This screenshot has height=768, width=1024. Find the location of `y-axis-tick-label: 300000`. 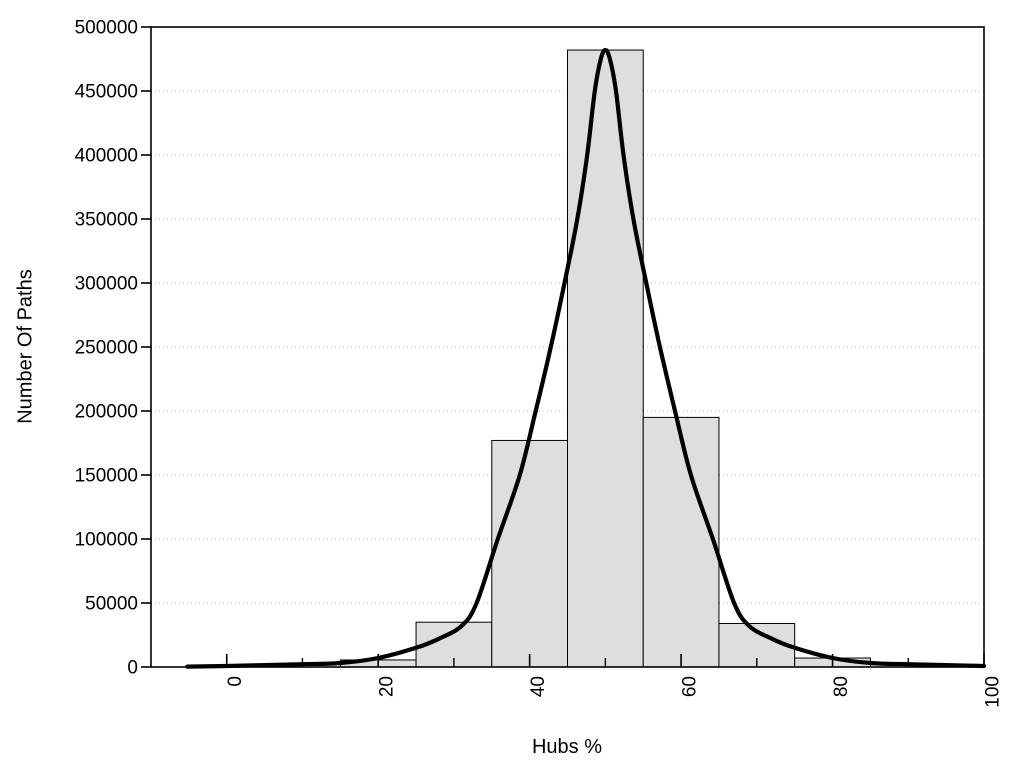

y-axis-tick-label: 300000 is located at coordinates (106, 284).